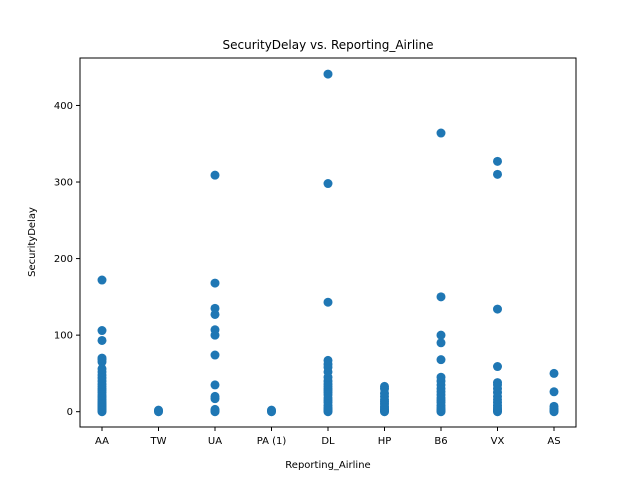 This screenshot has width=640, height=480. Describe the element at coordinates (63, 259) in the screenshot. I see `y-tick-label: 200` at that location.